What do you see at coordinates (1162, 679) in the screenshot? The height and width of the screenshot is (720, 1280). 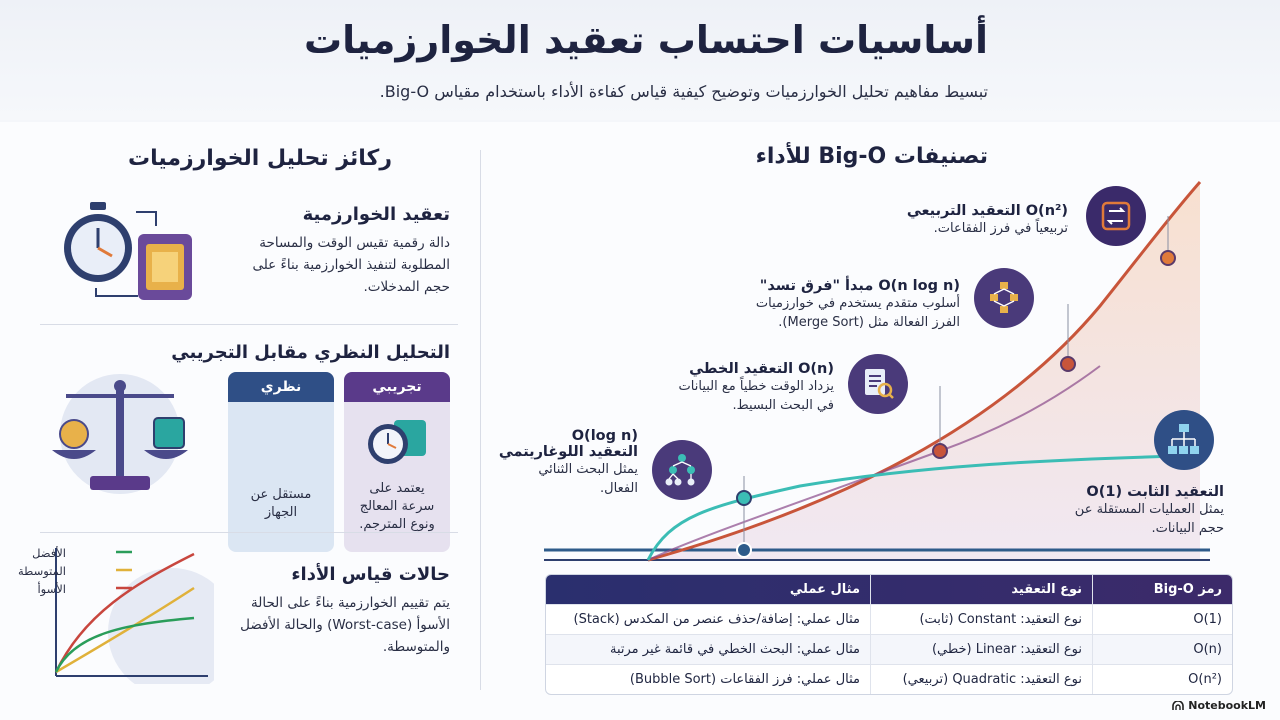 I see `cell-symbol: O(n²)` at bounding box center [1162, 679].